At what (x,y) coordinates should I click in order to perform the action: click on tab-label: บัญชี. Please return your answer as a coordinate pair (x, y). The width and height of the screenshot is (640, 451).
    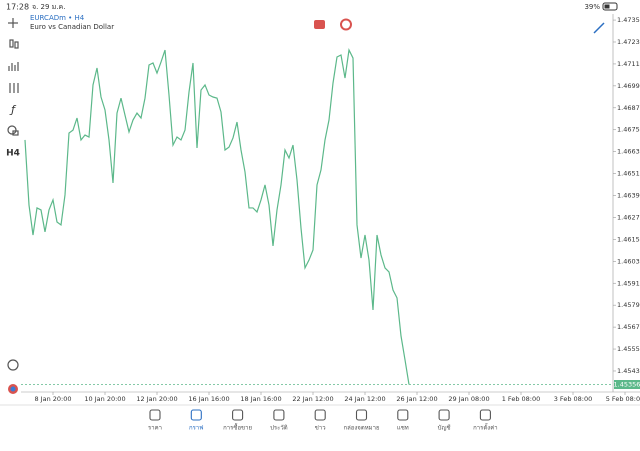
    Looking at the image, I should click on (444, 428).